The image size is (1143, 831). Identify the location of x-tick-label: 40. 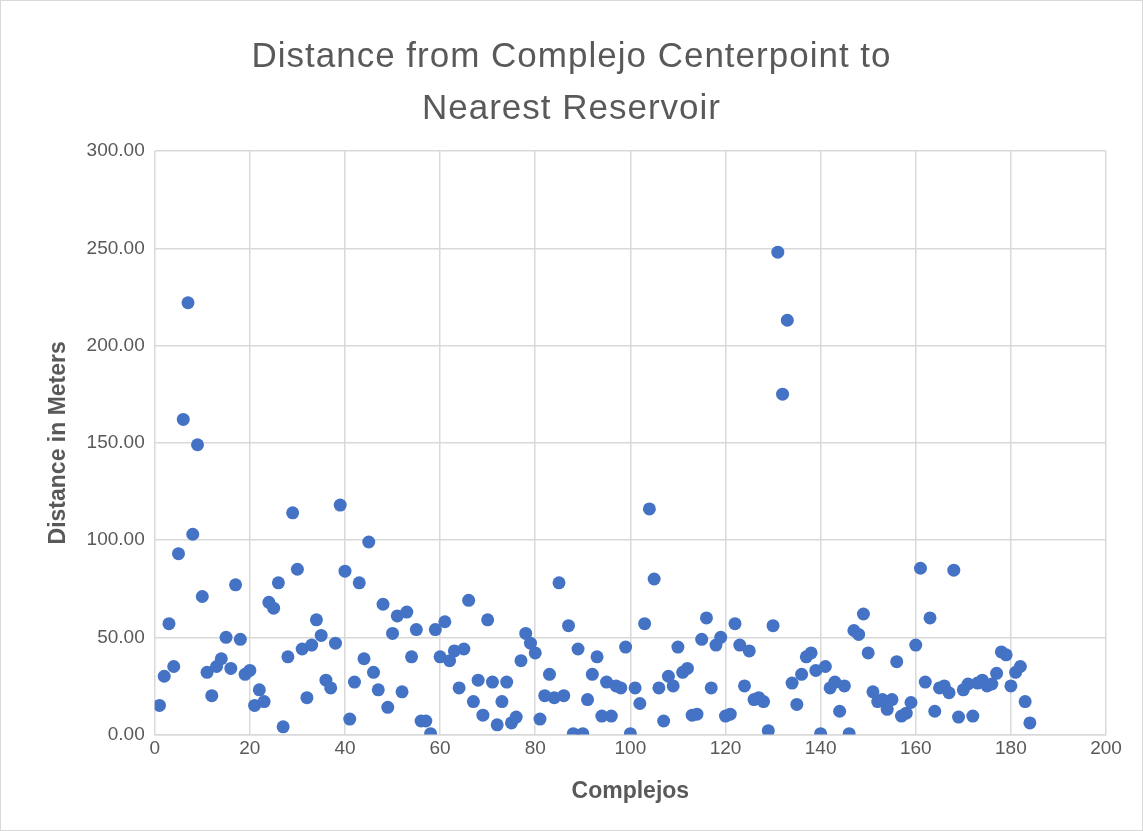
(345, 748).